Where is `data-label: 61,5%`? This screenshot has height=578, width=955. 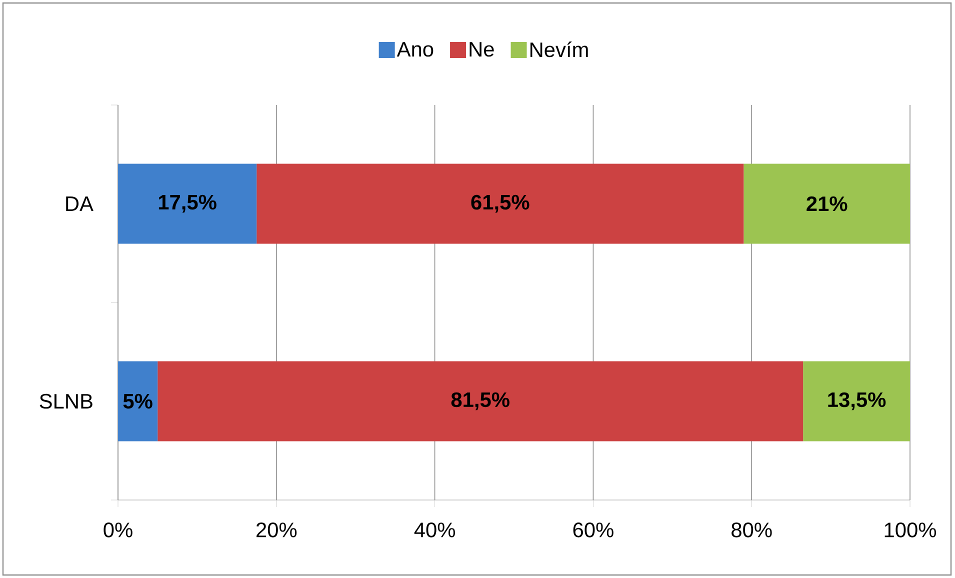 data-label: 61,5% is located at coordinates (500, 203).